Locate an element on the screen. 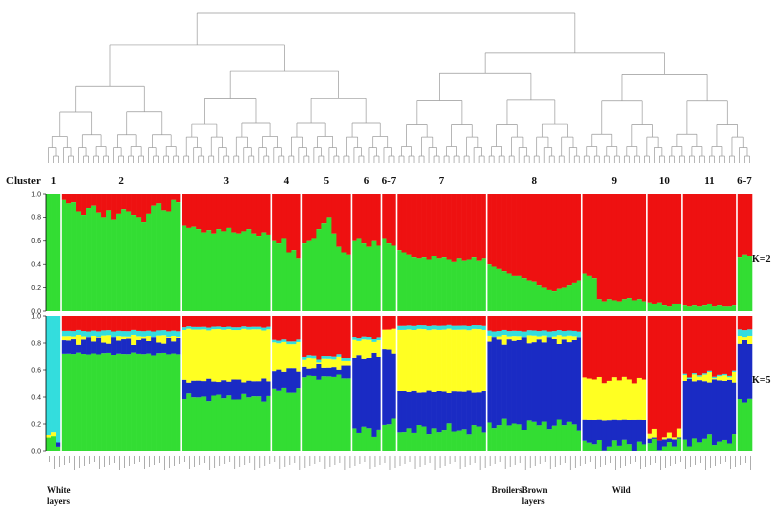  k2-tick-label: 0.8 is located at coordinates (36, 218).